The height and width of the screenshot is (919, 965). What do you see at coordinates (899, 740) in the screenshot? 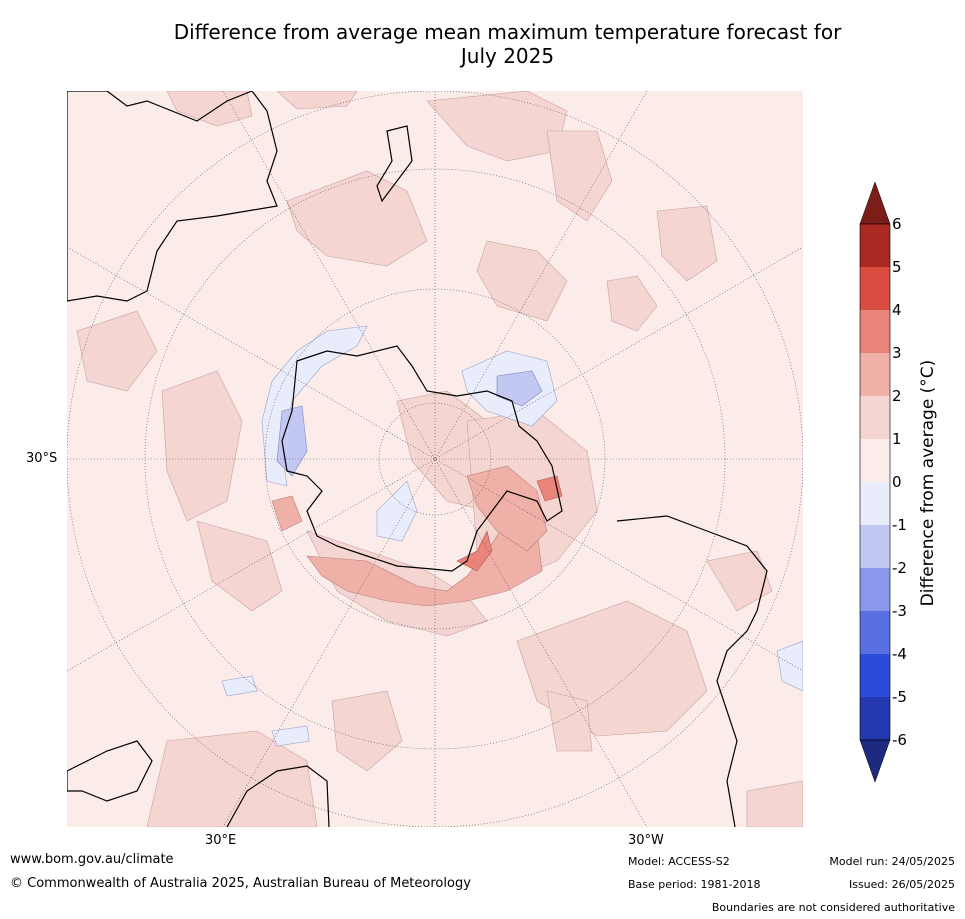
I see `colorbar-tick-label: -6` at bounding box center [899, 740].